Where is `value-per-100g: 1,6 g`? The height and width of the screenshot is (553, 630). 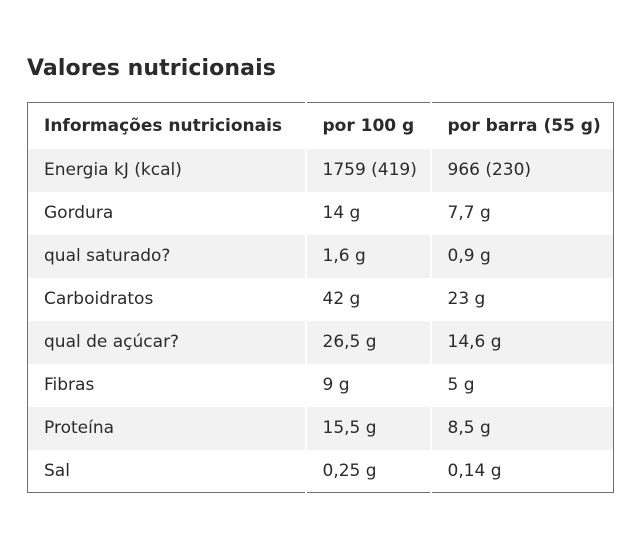 value-per-100g: 1,6 g is located at coordinates (367, 256).